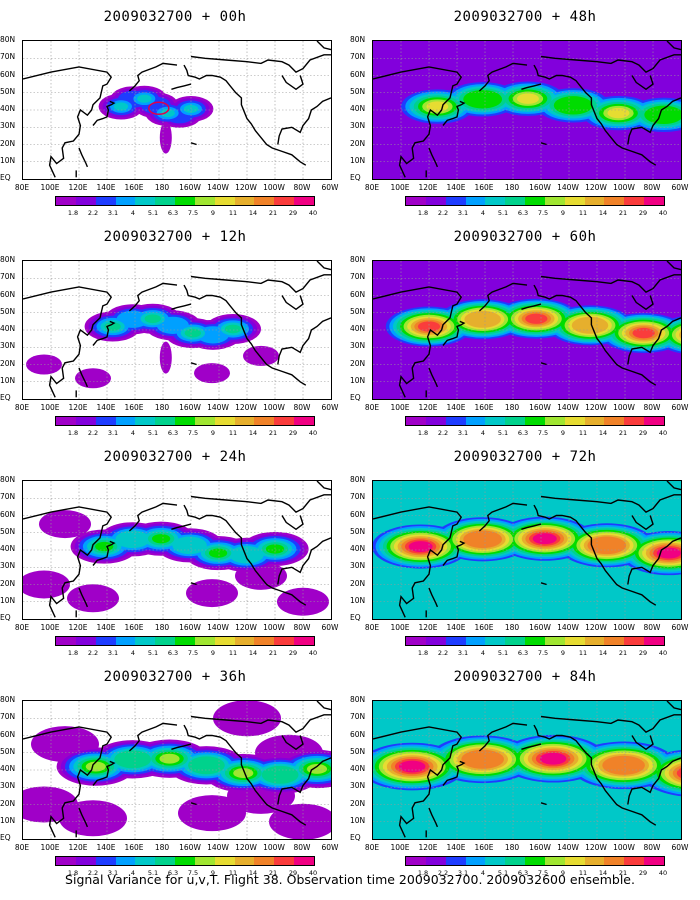  Describe the element at coordinates (190, 407) in the screenshot. I see `longitude-label: 160W` at that location.